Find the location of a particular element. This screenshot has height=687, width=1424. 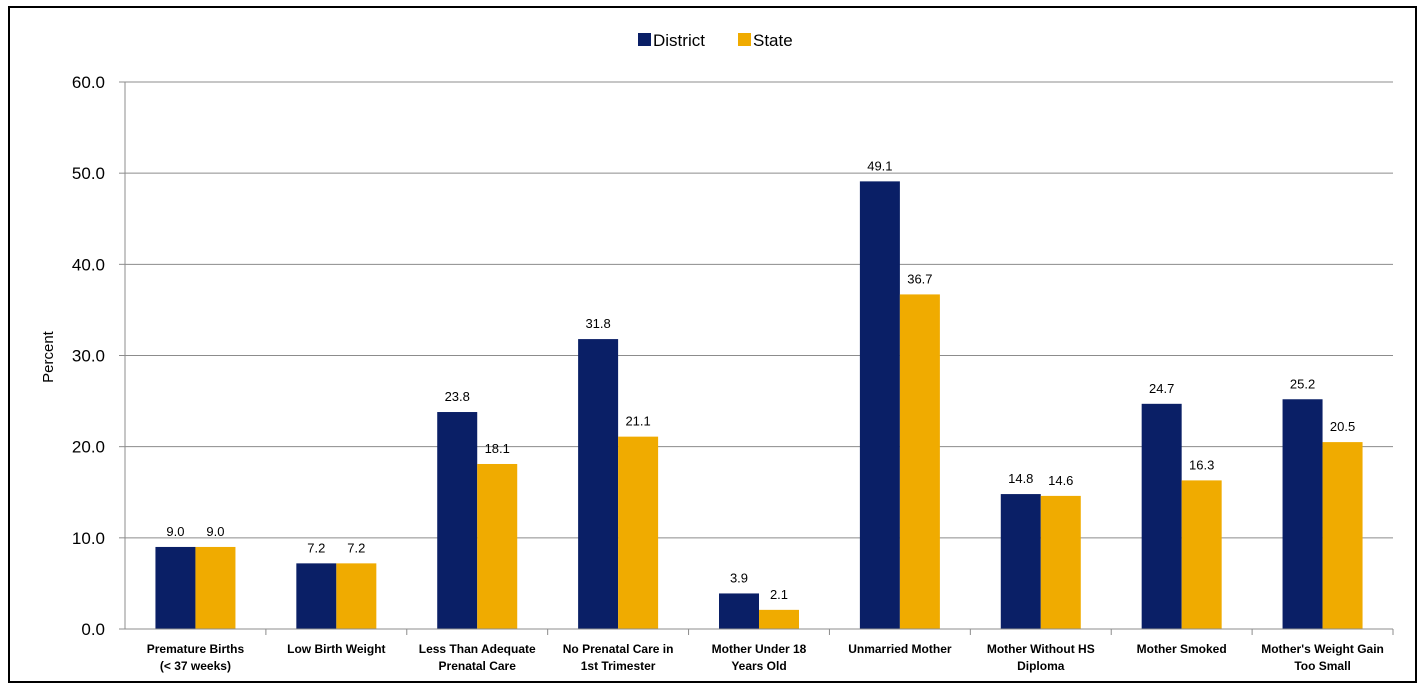

data-label: 31.8 is located at coordinates (597, 323).